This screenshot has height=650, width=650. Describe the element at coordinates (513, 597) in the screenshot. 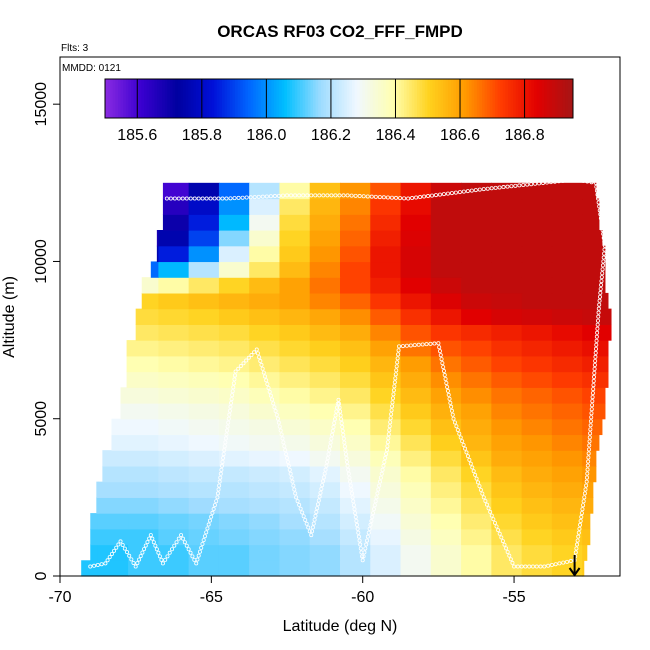

I see `x-tick-label: -55` at that location.